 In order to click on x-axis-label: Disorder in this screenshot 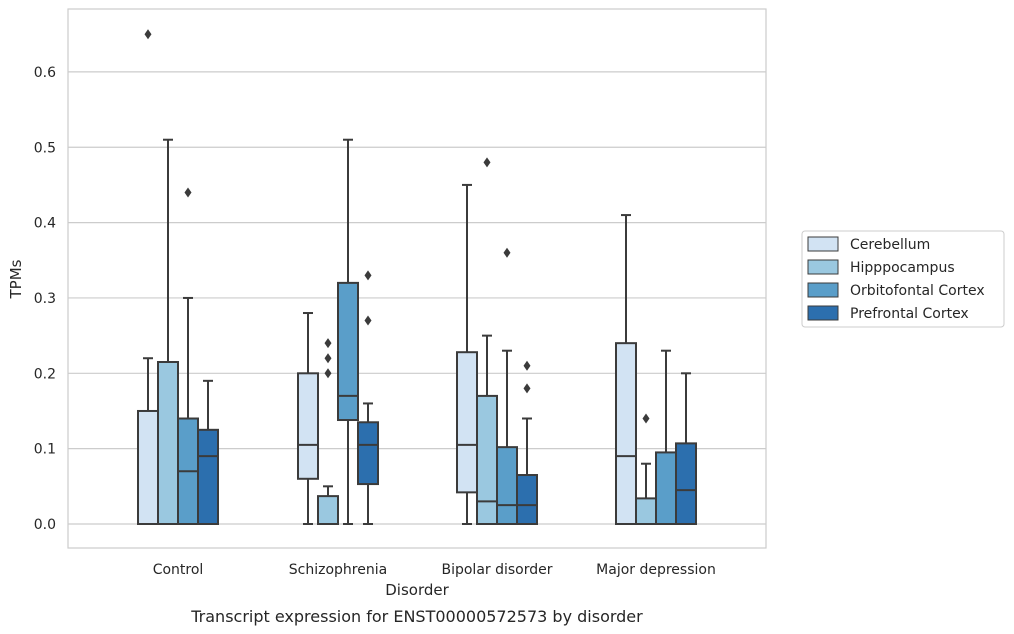, I will do `click(417, 590)`.